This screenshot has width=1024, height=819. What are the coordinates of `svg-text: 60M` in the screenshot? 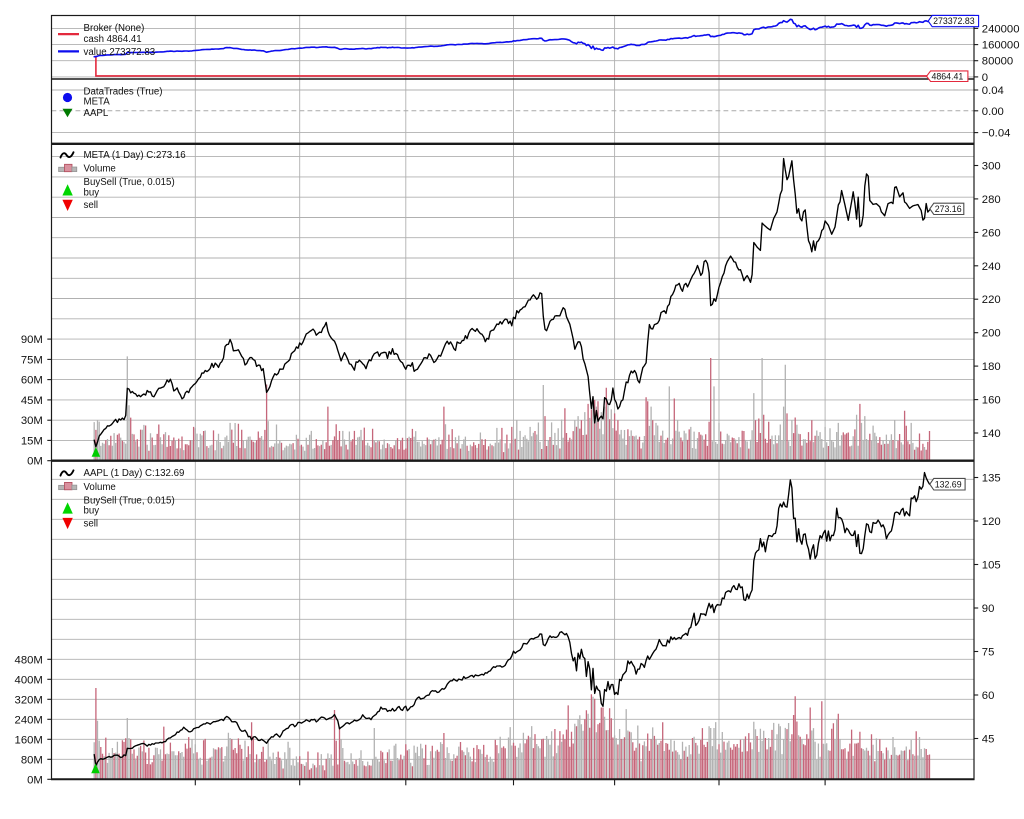 It's located at (32, 381).